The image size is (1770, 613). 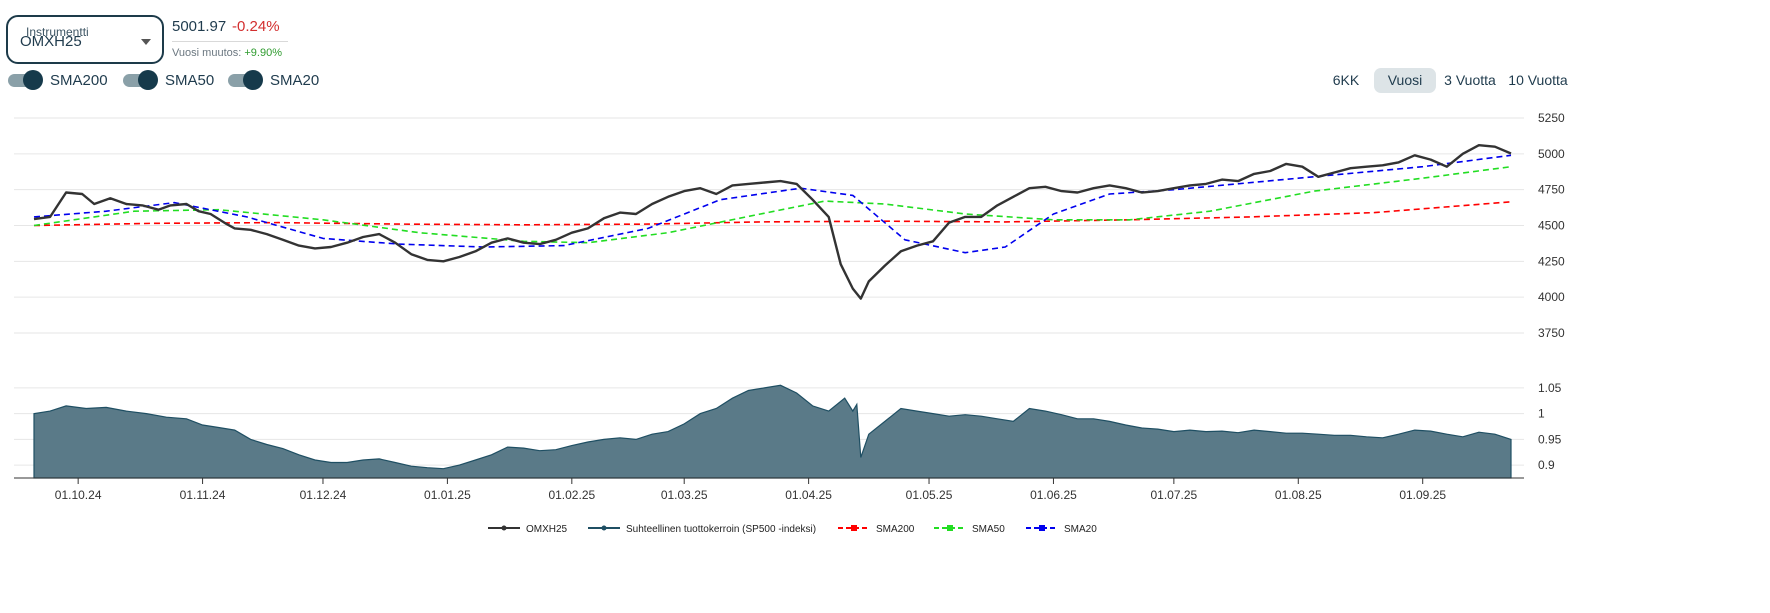 What do you see at coordinates (1551, 297) in the screenshot?
I see `price-y-tick-label: 4000` at bounding box center [1551, 297].